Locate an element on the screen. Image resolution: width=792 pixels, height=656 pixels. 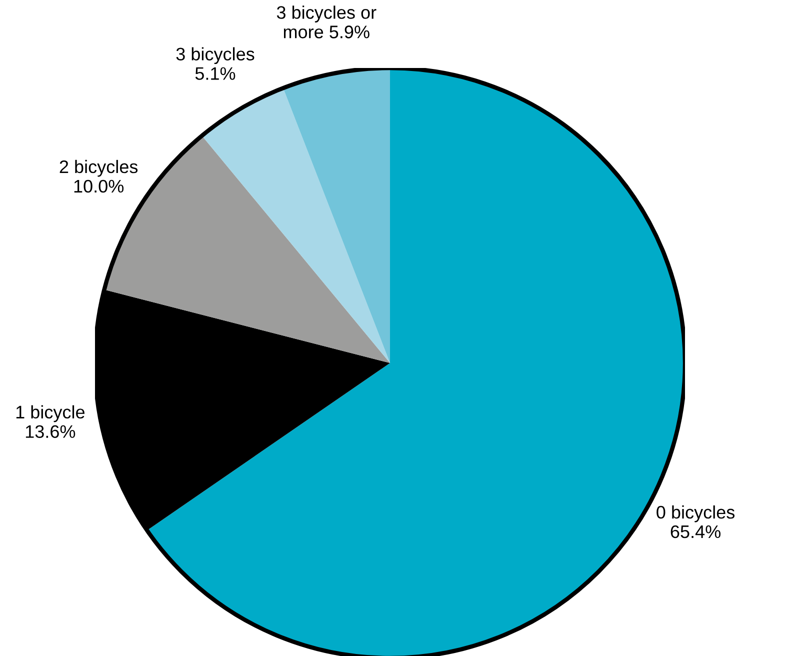
slice-label: 2 bicycles is located at coordinates (99, 168).